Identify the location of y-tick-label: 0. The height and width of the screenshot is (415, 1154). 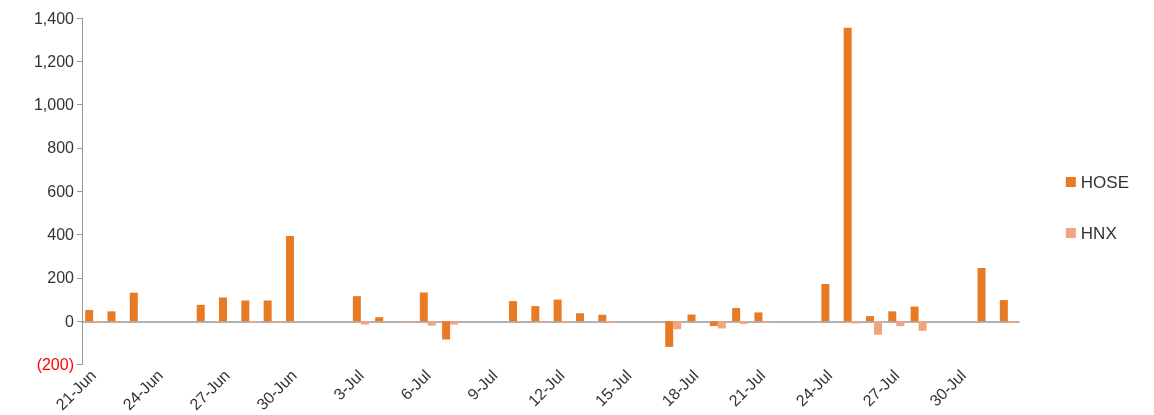
(70, 321).